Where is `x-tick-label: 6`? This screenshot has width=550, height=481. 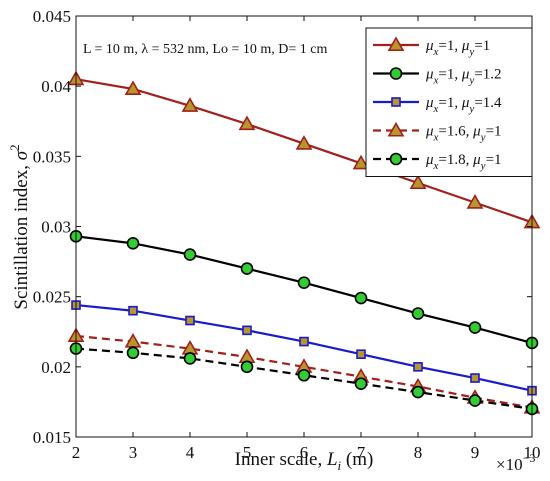 x-tick-label: 6 is located at coordinates (304, 452).